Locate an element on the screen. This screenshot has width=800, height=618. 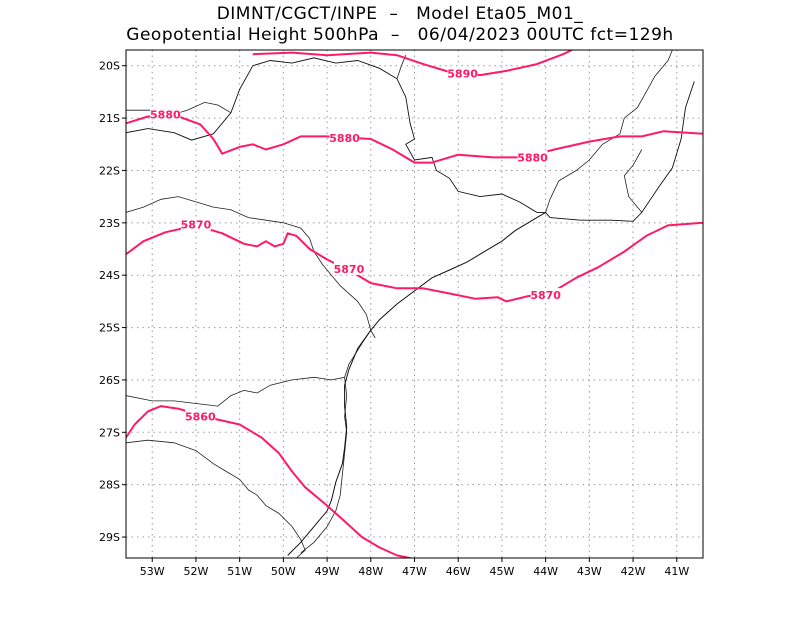
lon-tick-label: 53W is located at coordinates (152, 571).